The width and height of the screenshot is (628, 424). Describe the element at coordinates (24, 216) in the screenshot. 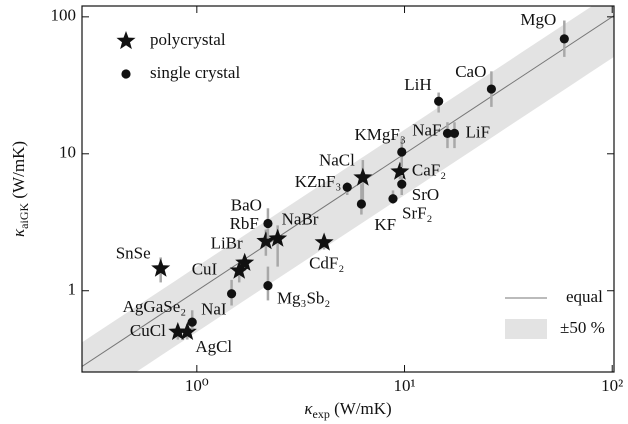

I see `y-axis-subscript: aiGK` at that location.